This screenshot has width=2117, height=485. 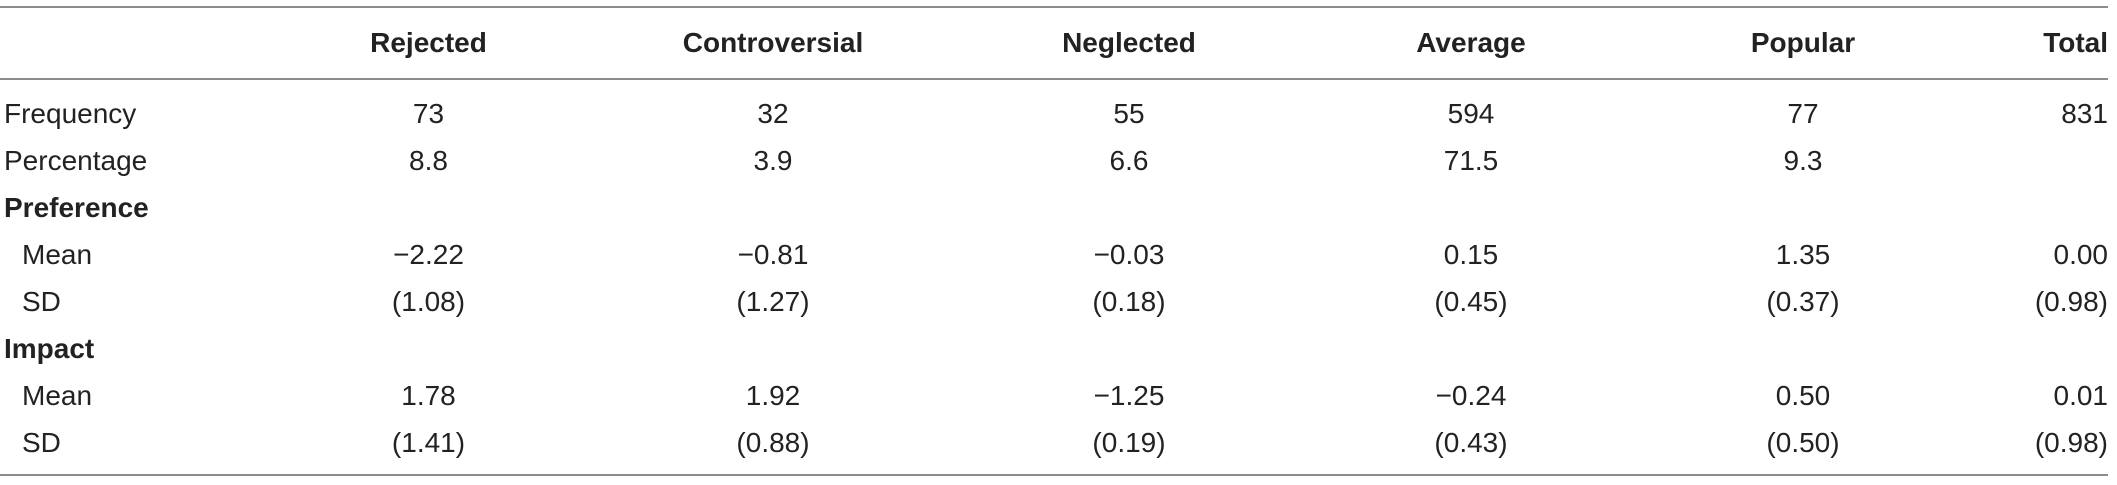 What do you see at coordinates (1129, 254) in the screenshot?
I see `table-cell: −0.03` at bounding box center [1129, 254].